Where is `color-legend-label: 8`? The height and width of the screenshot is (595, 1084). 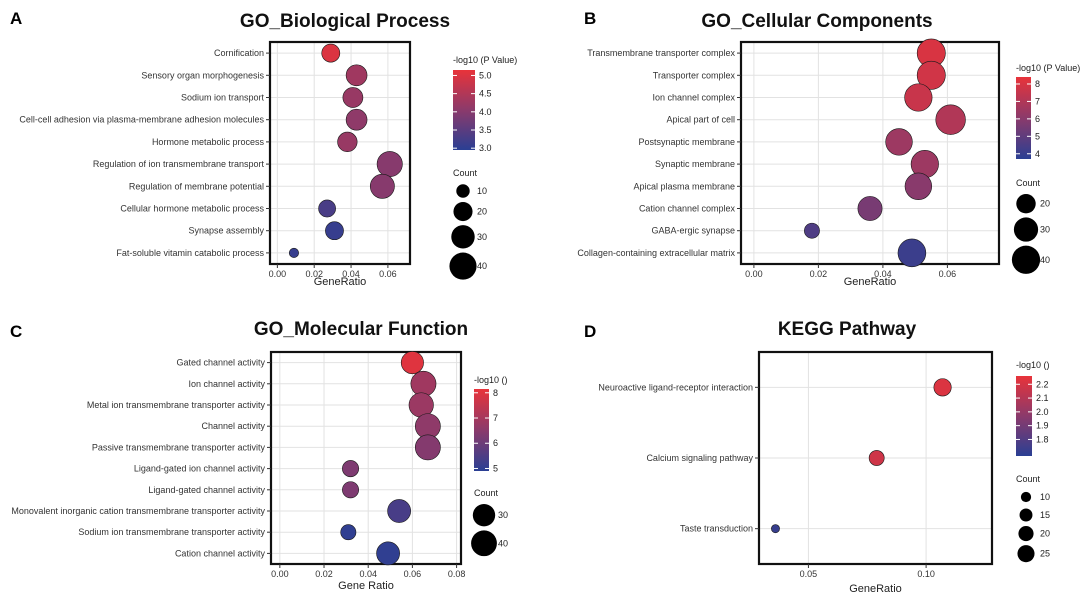 color-legend-label: 8 is located at coordinates (495, 393).